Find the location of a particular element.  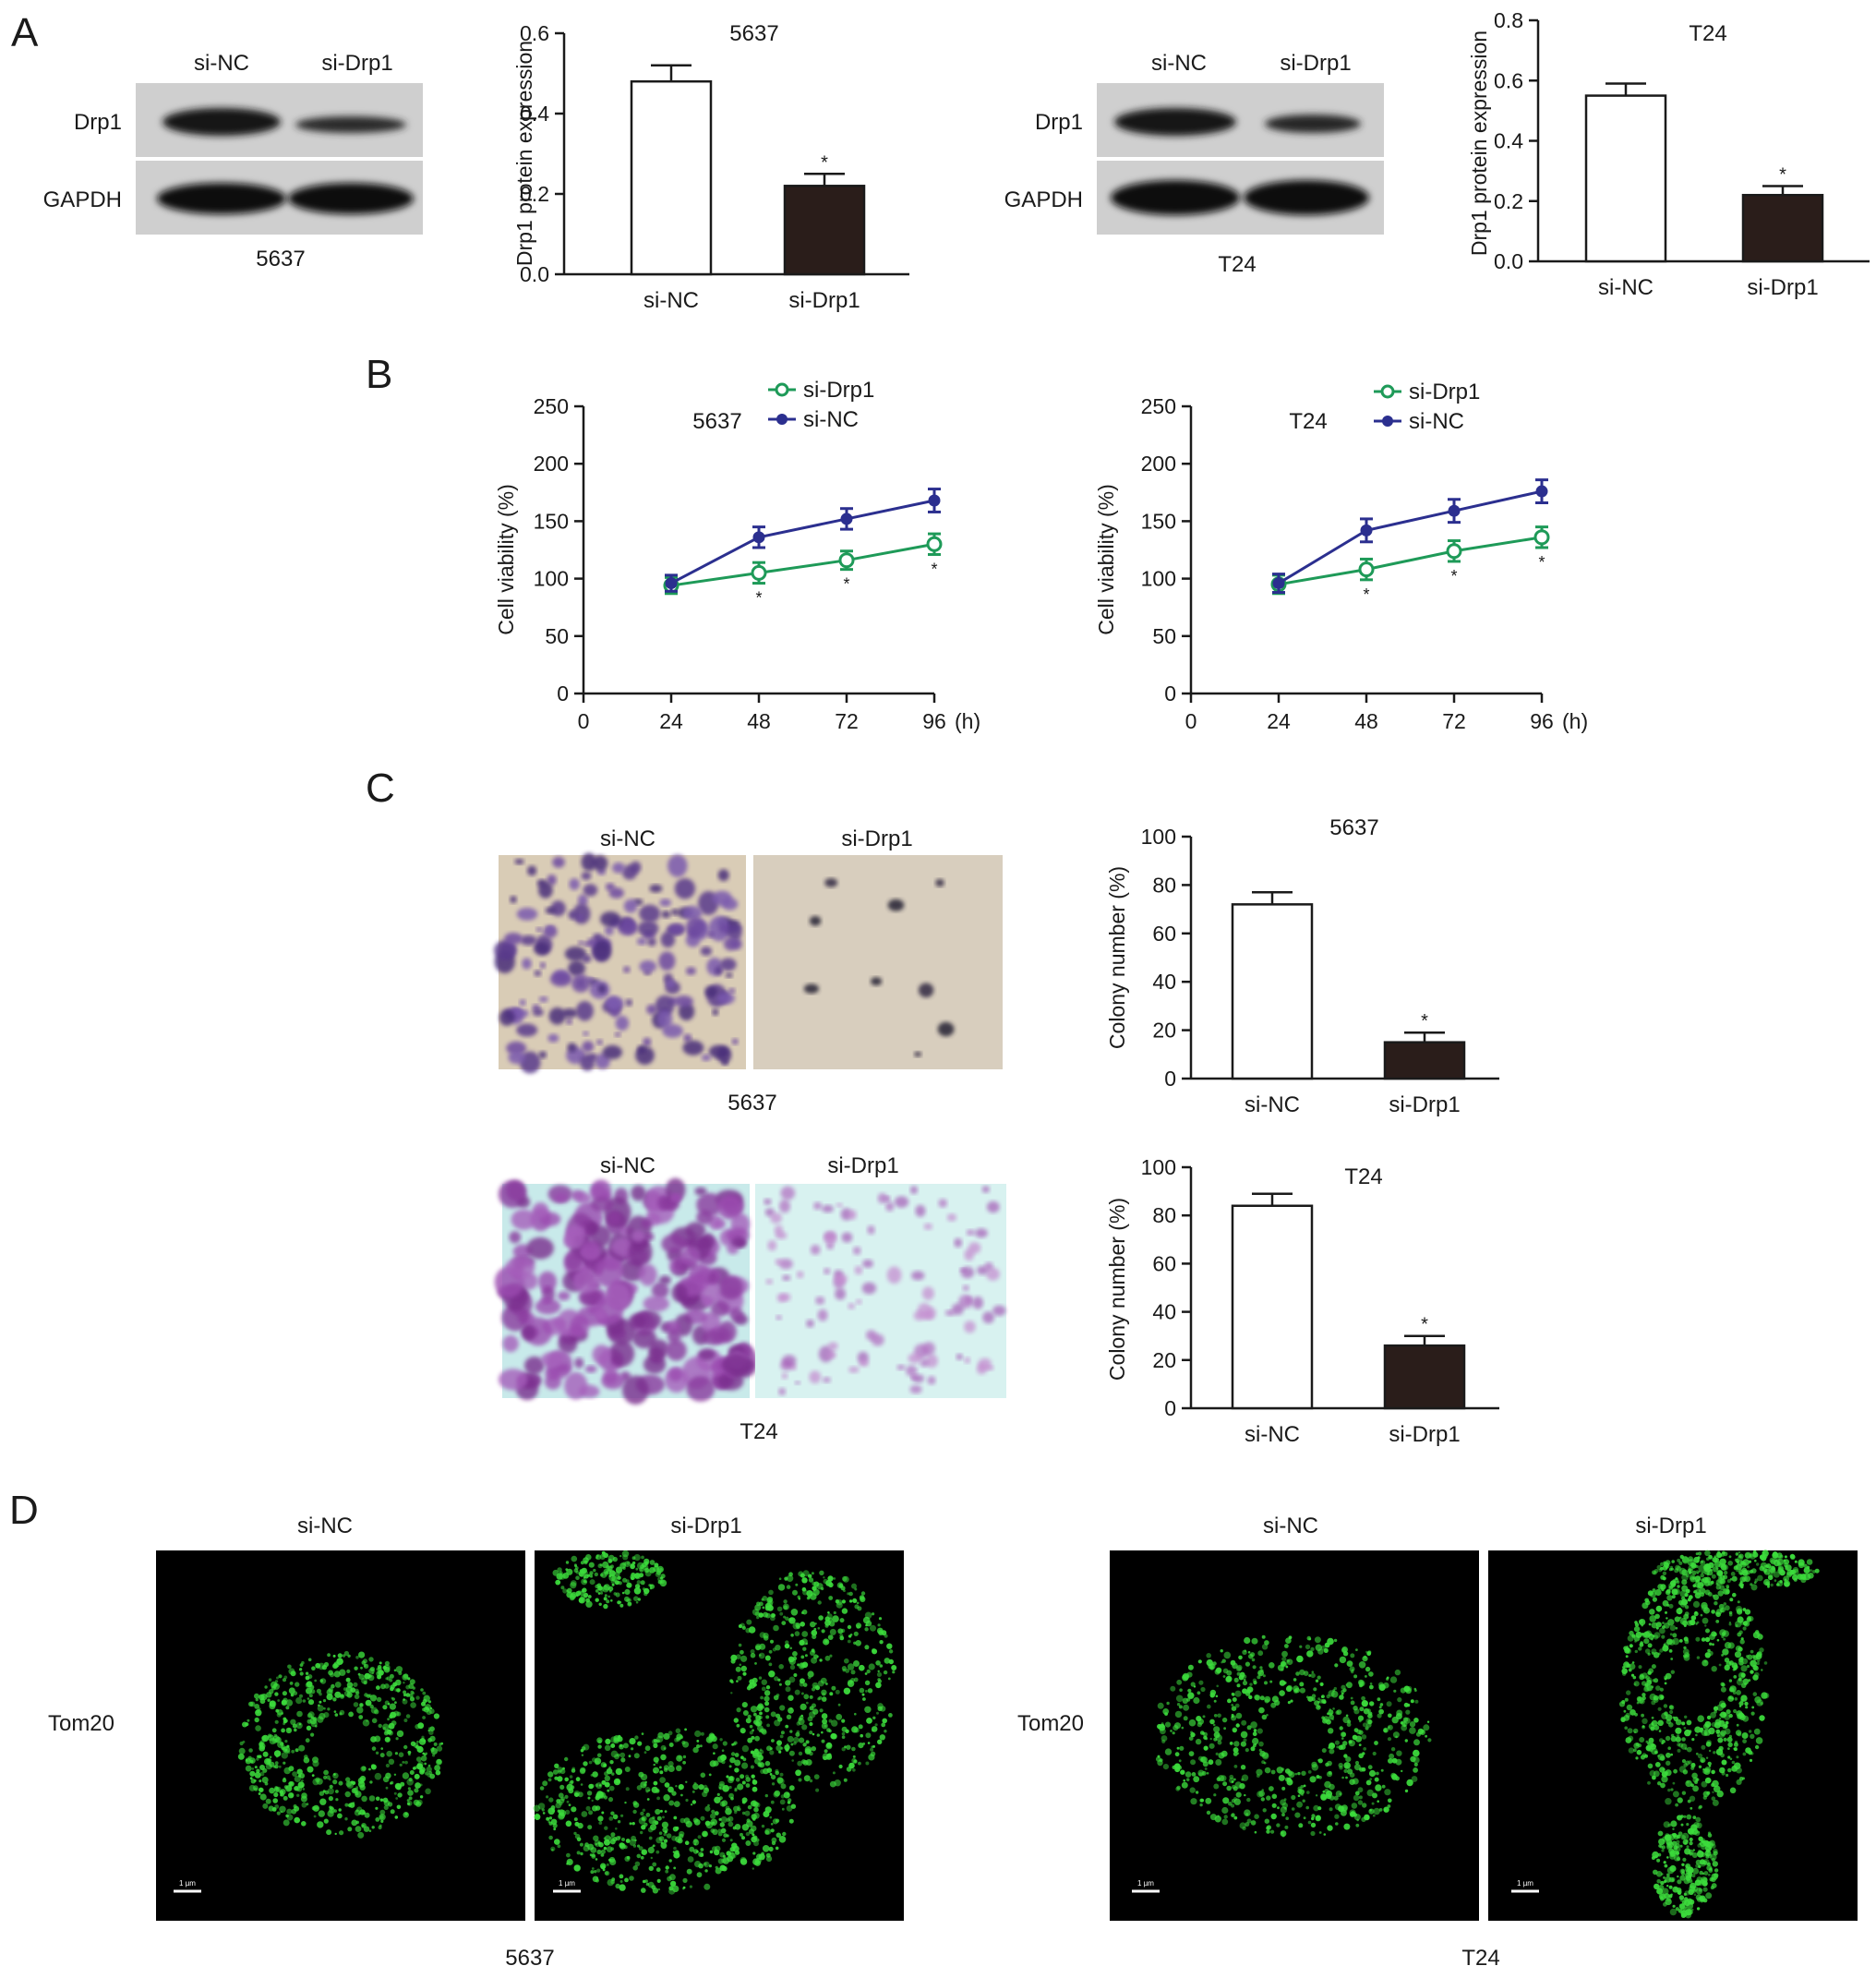

x-tick-label: si-NC is located at coordinates (671, 300).